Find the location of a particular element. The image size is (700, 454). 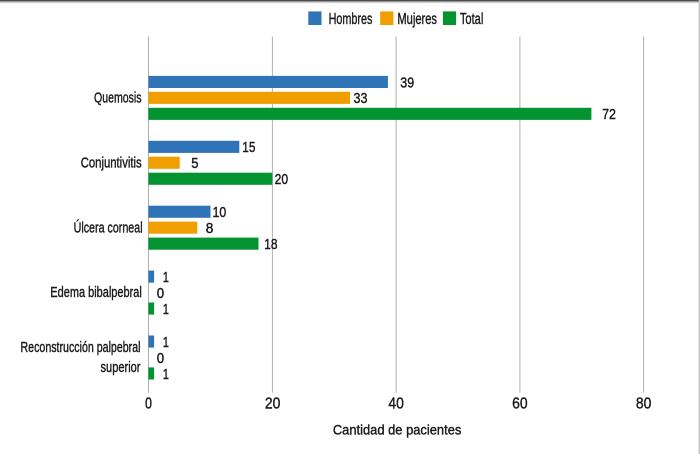

svg-text: 39 is located at coordinates (407, 82).